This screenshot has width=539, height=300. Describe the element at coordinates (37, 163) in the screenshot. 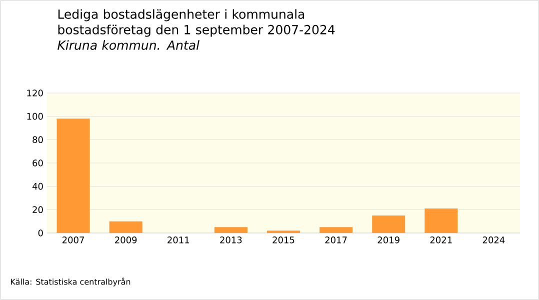

I see `y-tick-label: 60` at that location.